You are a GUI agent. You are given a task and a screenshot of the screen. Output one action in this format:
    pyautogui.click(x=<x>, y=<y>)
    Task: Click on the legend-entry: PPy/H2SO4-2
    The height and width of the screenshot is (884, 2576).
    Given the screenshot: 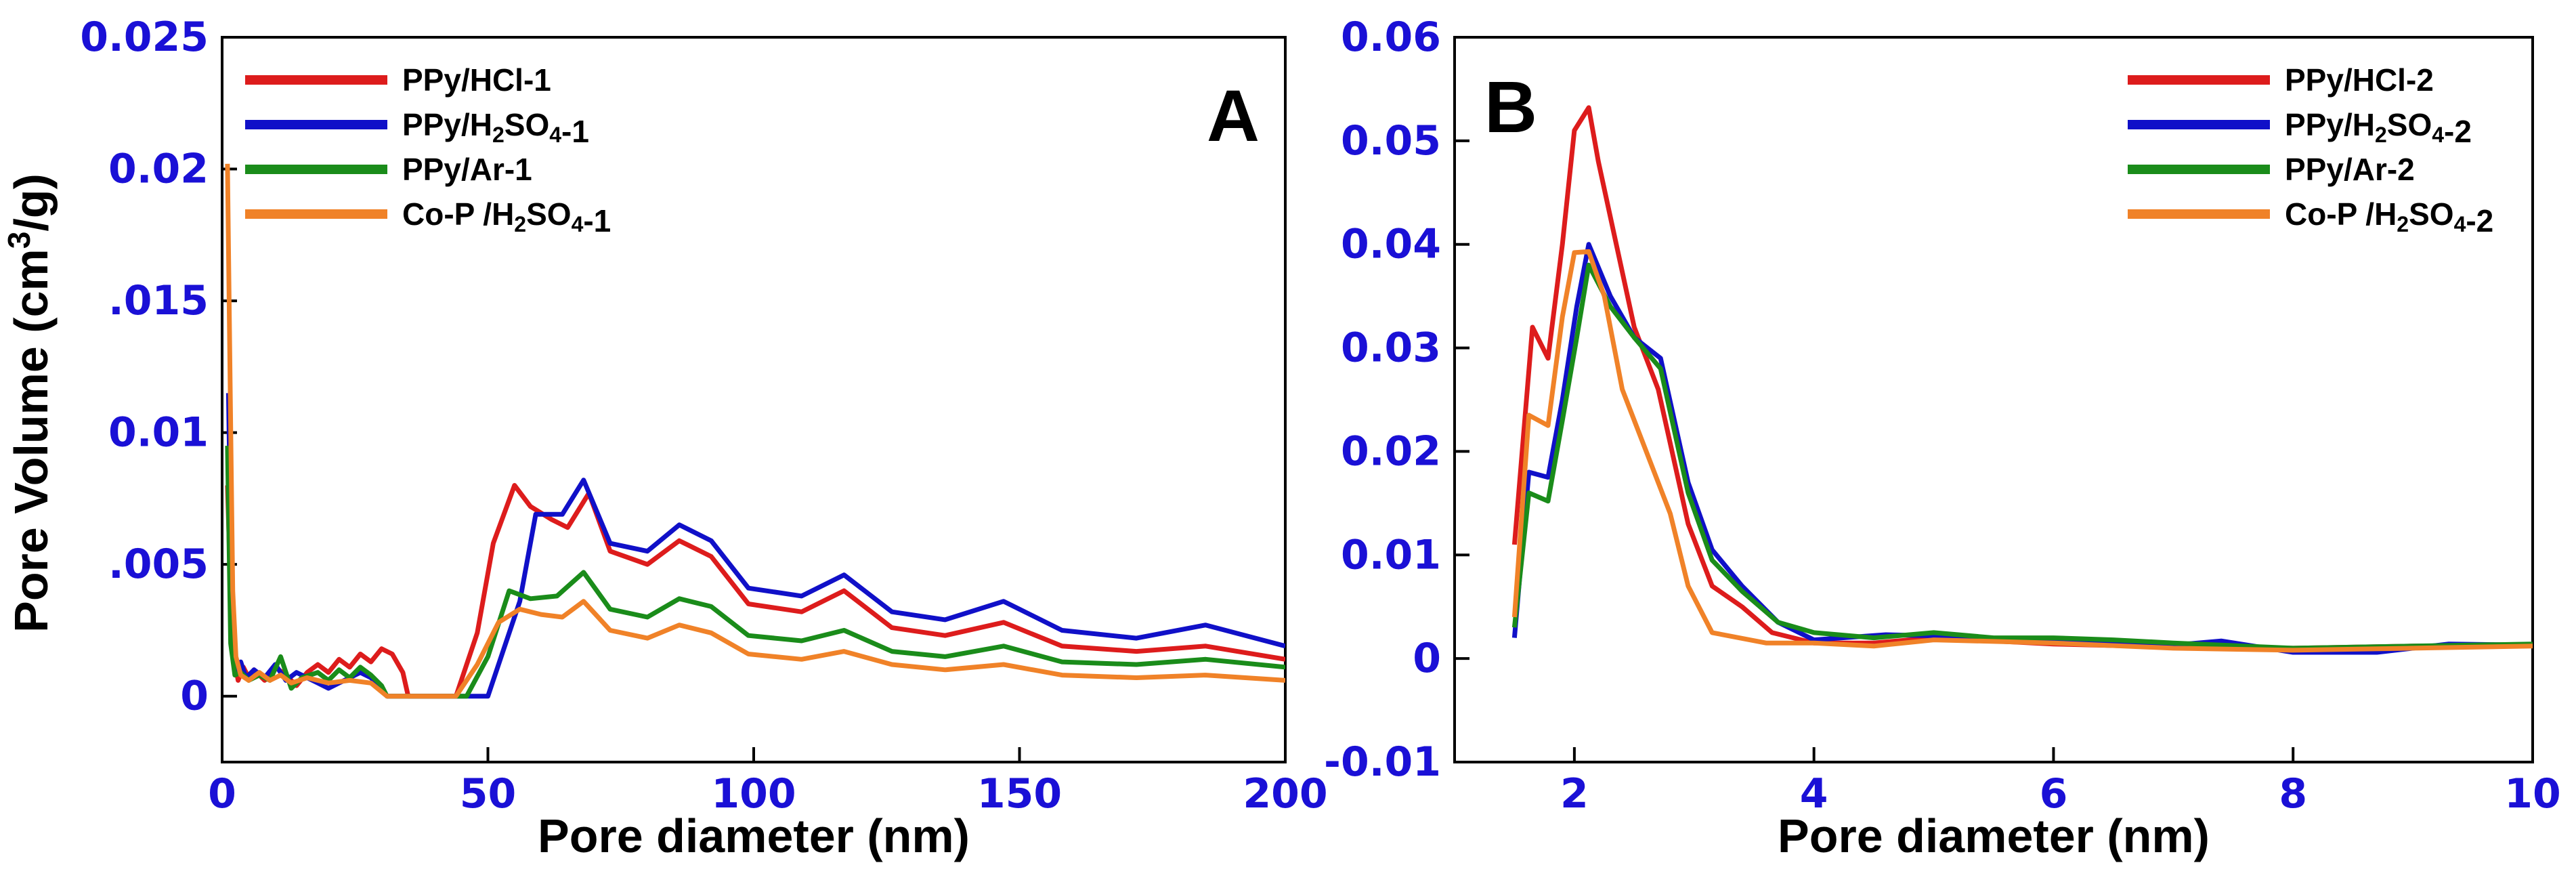 What is the action you would take?
    pyautogui.click(x=2378, y=128)
    